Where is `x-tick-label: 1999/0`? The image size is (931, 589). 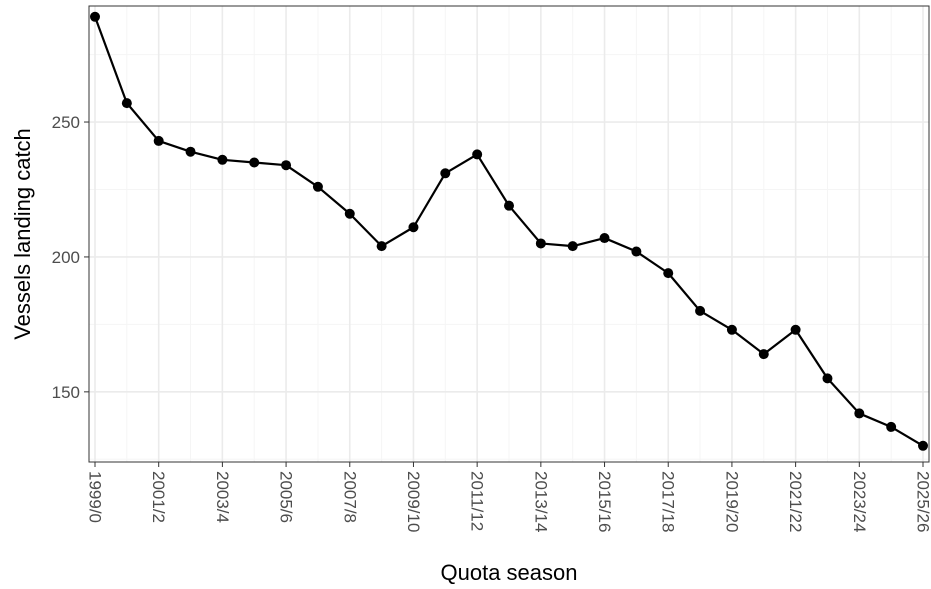 x-tick-label: 1999/0 is located at coordinates (95, 497).